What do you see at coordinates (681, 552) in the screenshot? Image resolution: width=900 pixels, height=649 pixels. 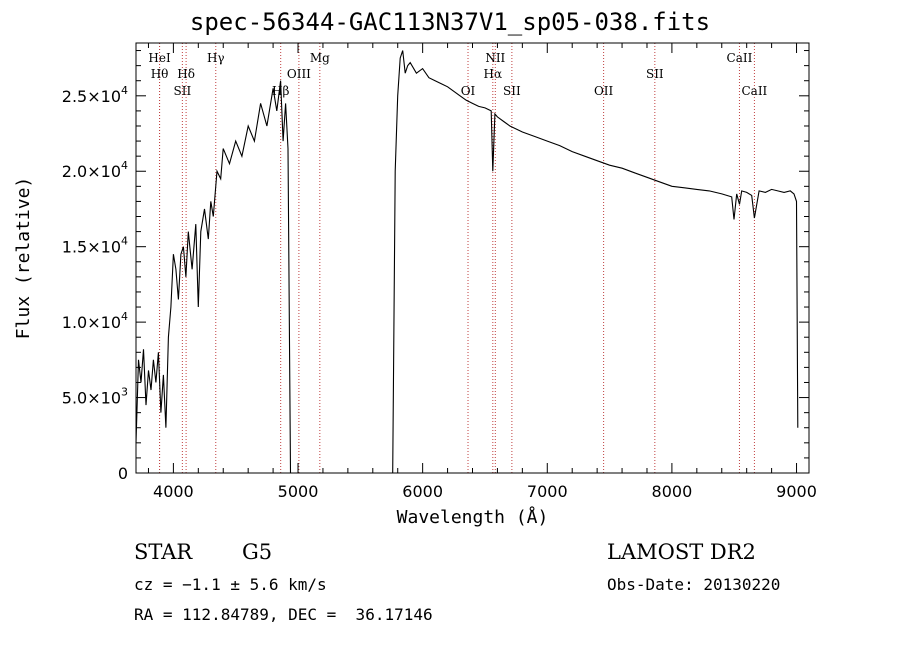 I see `survey-label: LAMOST DR2` at bounding box center [681, 552].